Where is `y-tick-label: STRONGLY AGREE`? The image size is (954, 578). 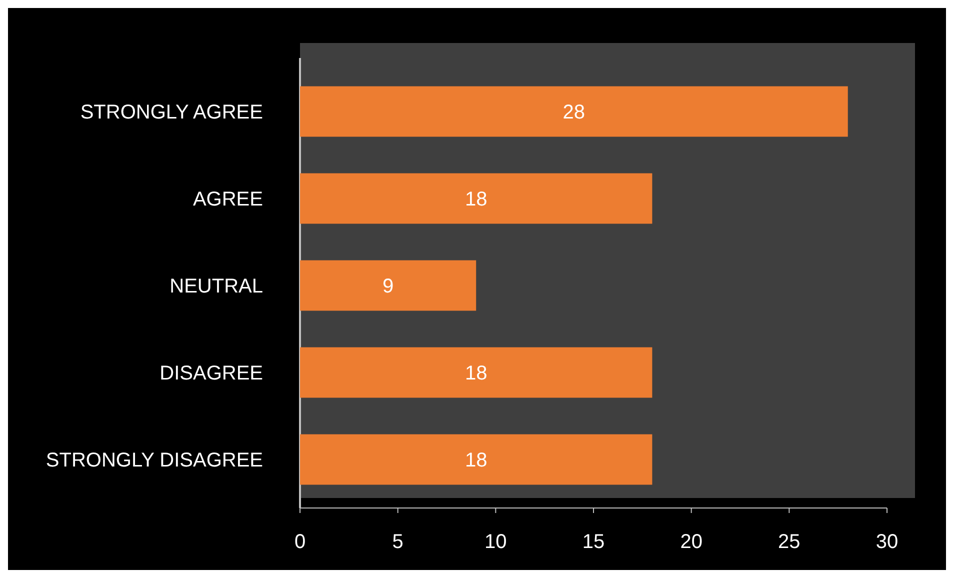 y-tick-label: STRONGLY AGREE is located at coordinates (171, 113).